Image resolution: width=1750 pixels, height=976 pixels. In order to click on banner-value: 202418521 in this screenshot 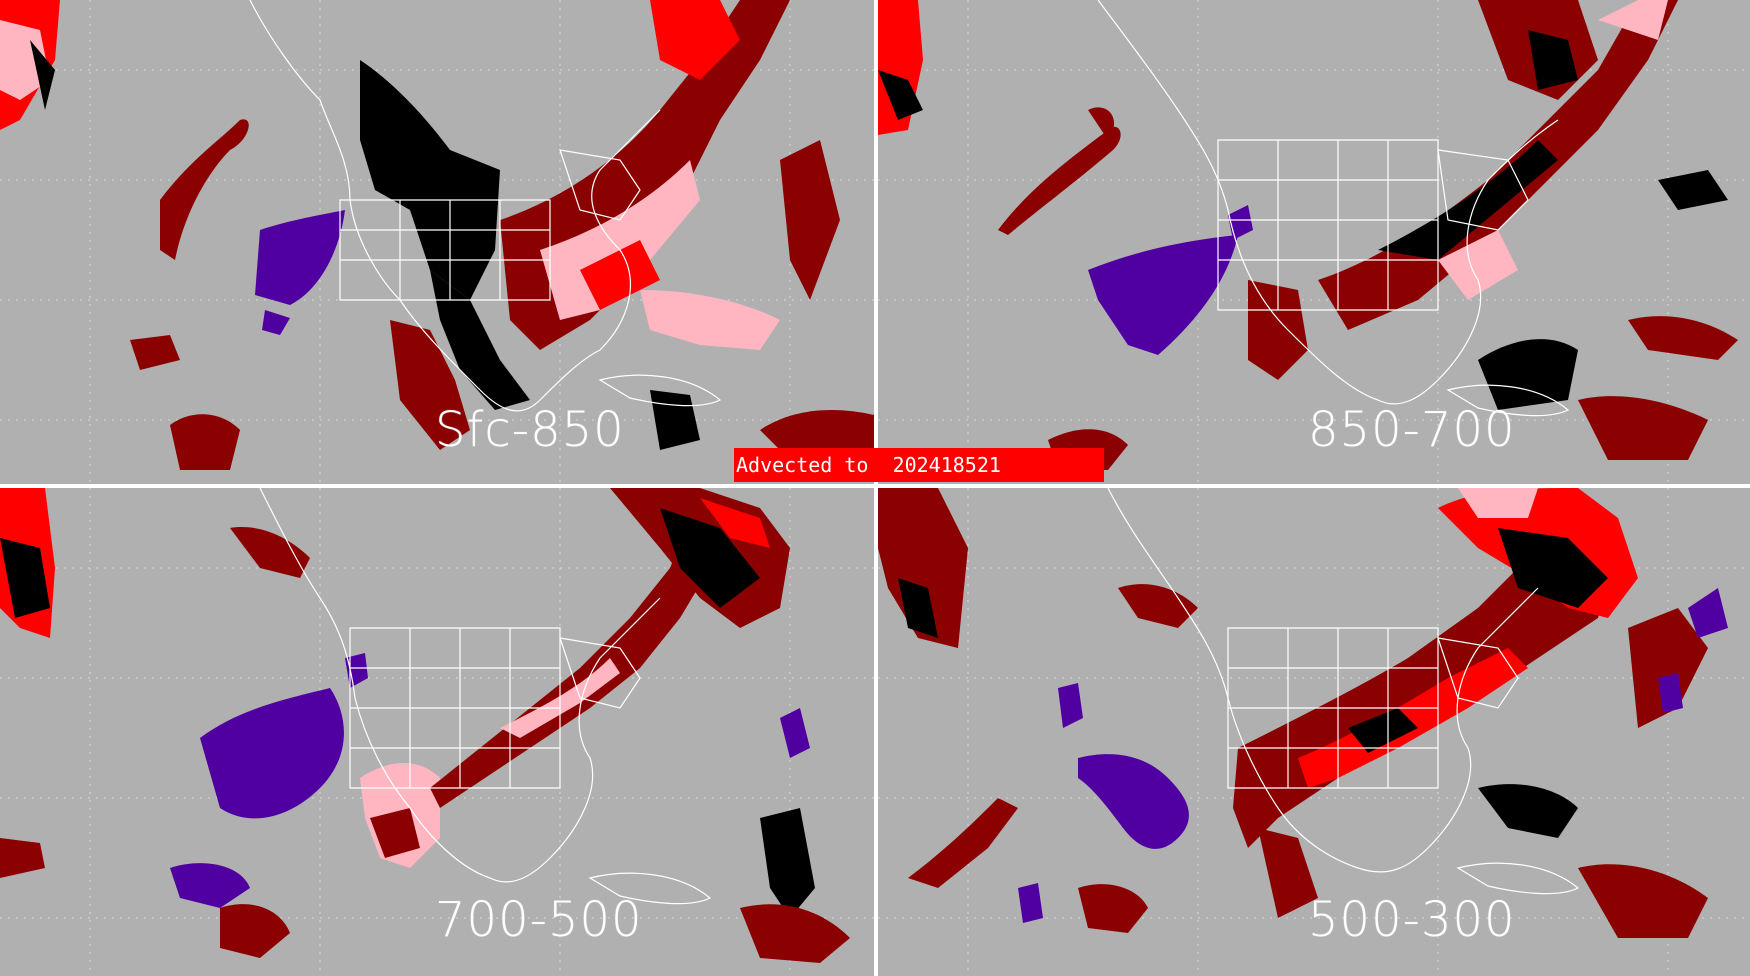, I will do `click(946, 465)`.